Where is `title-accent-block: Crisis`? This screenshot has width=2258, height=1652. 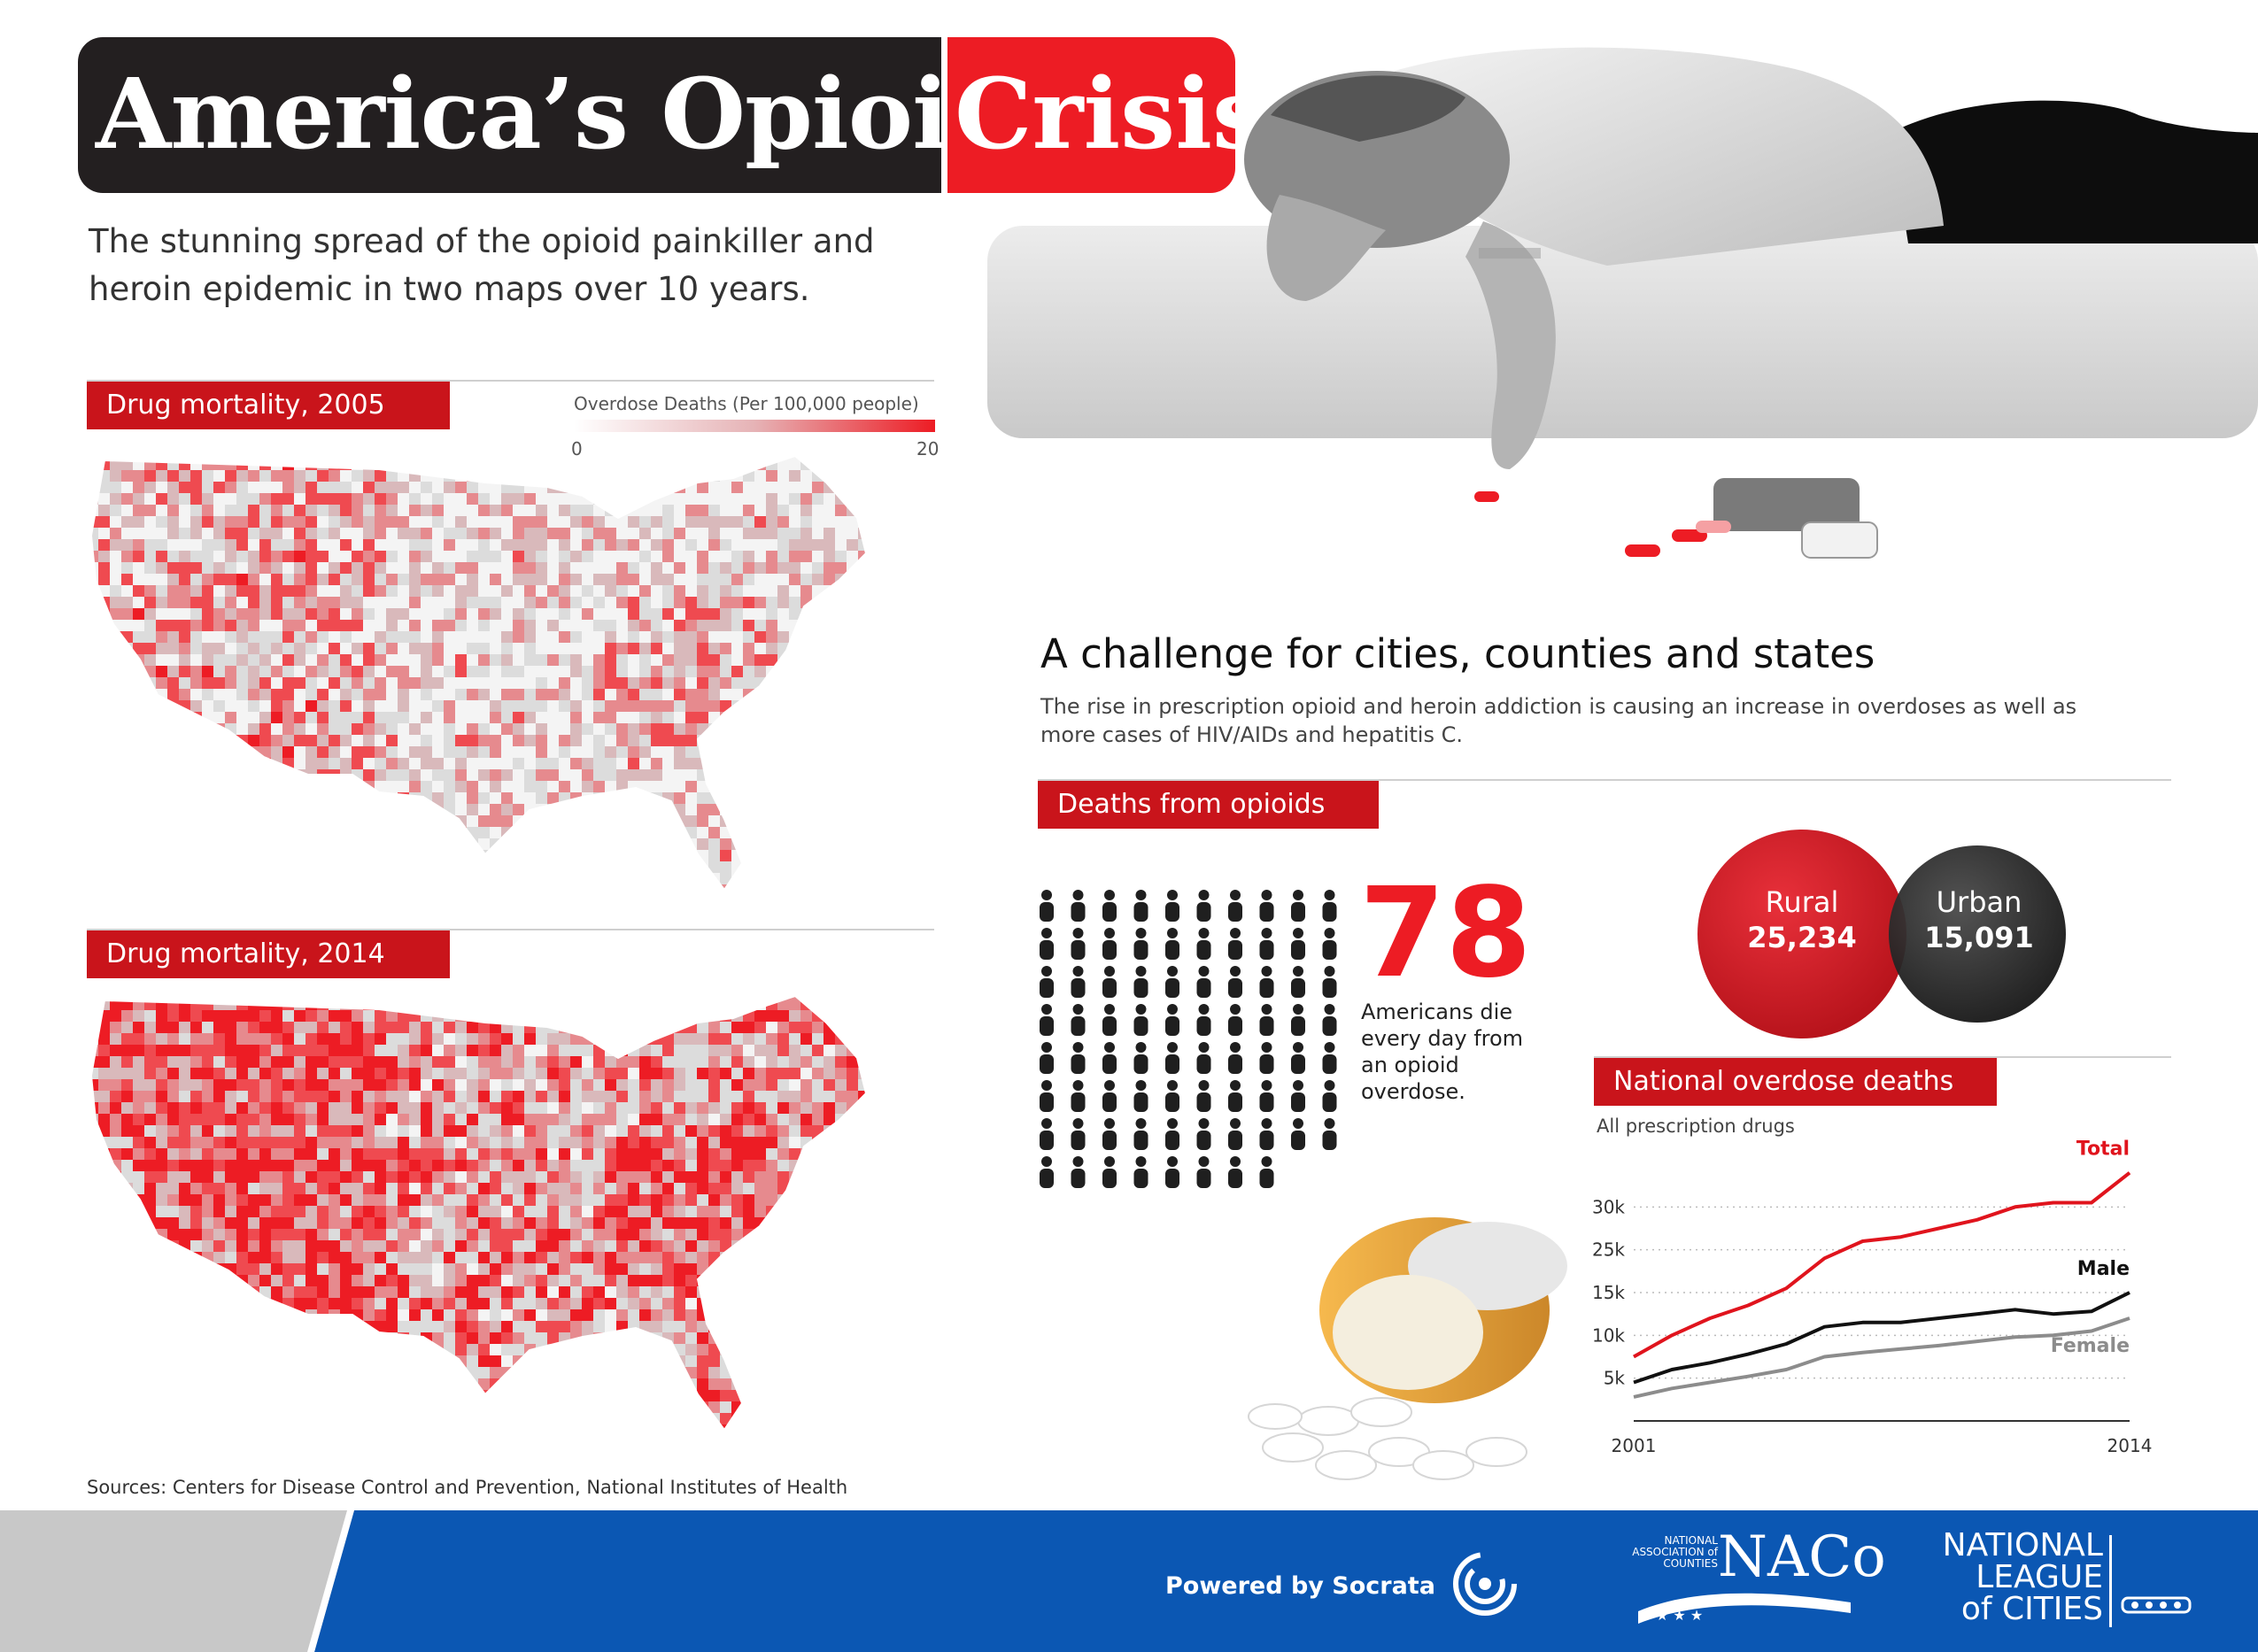 title-accent-block: Crisis is located at coordinates (1107, 115).